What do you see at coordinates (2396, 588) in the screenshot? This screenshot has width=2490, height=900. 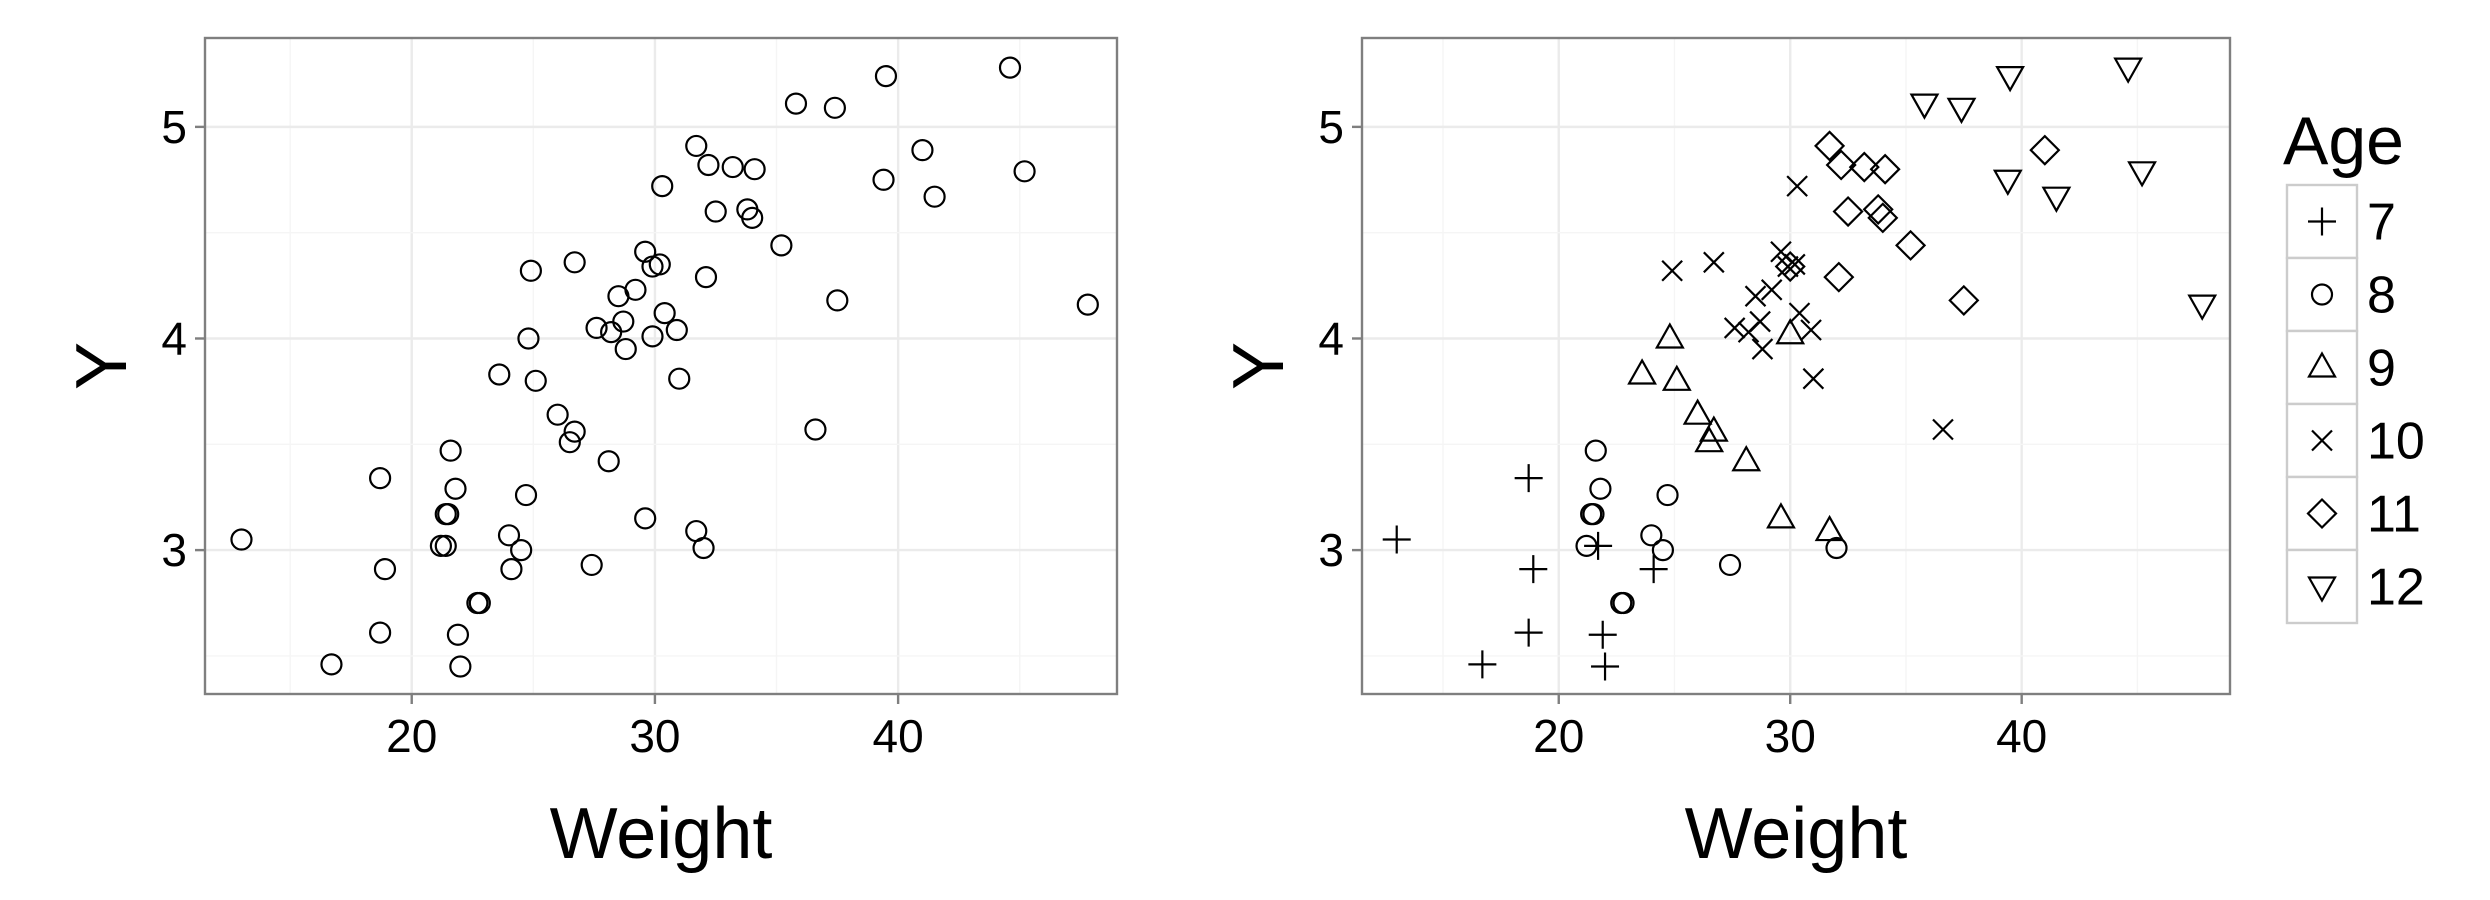 I see `legend-label: 12` at bounding box center [2396, 588].